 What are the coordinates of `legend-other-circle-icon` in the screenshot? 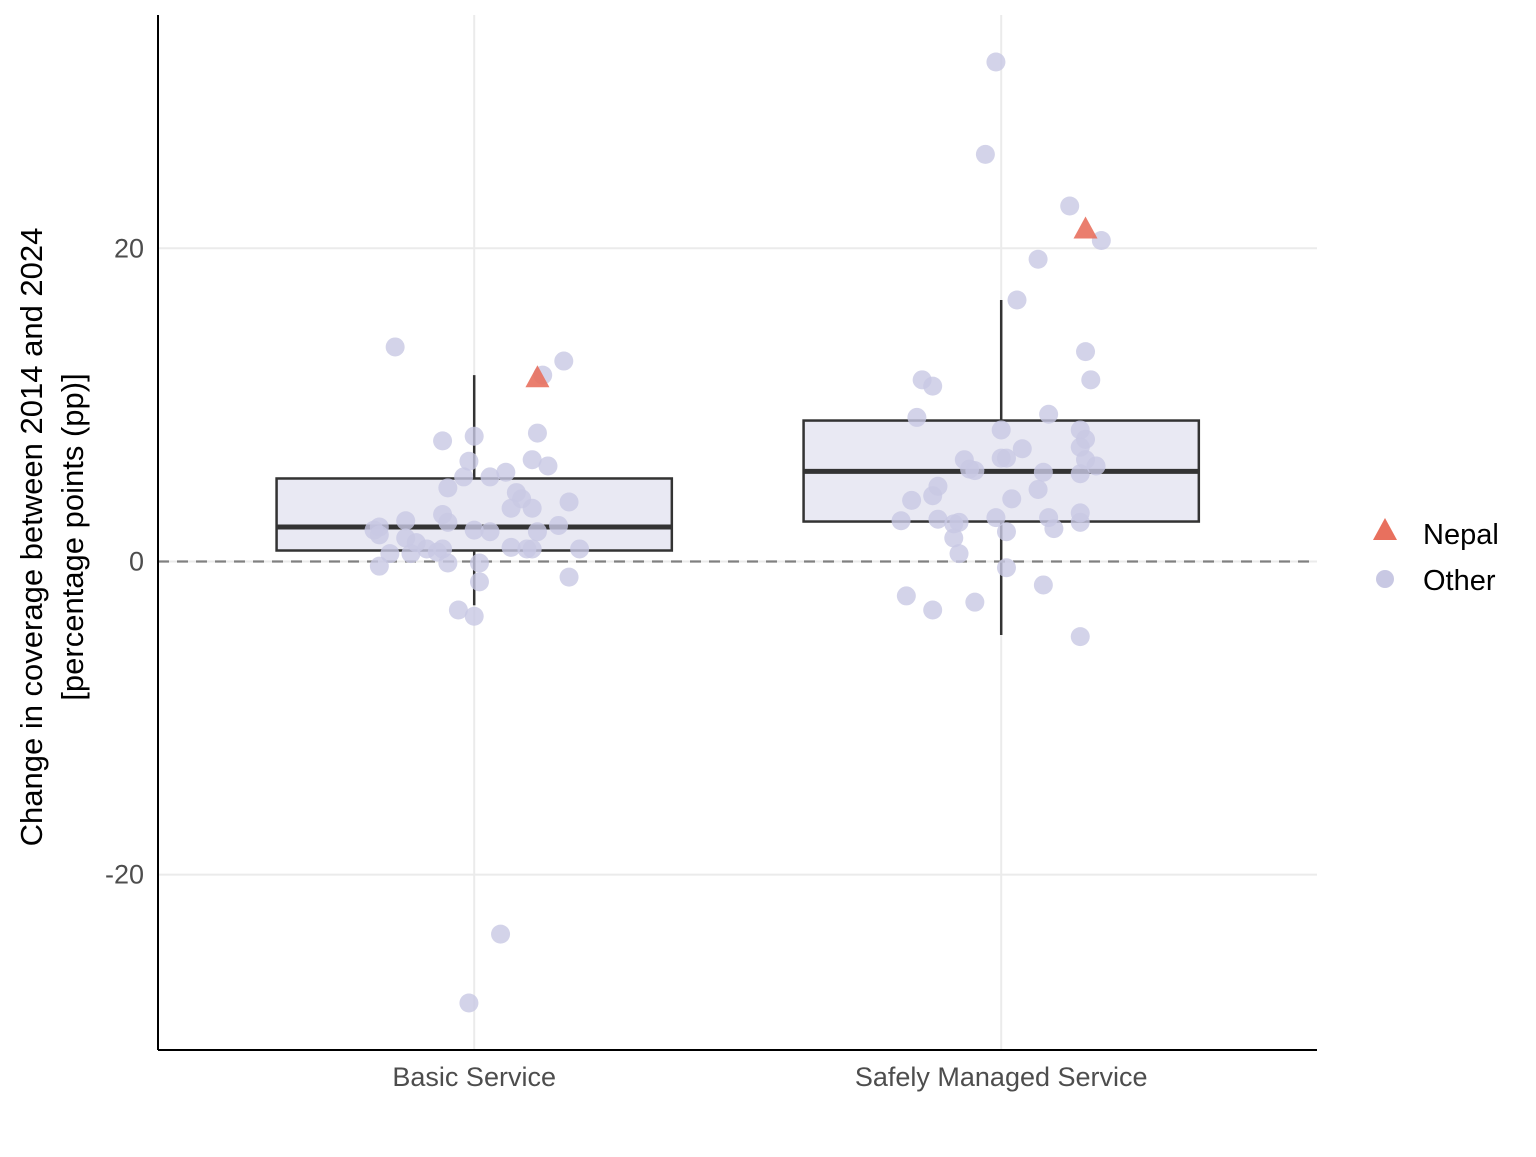 It's located at (1385, 579).